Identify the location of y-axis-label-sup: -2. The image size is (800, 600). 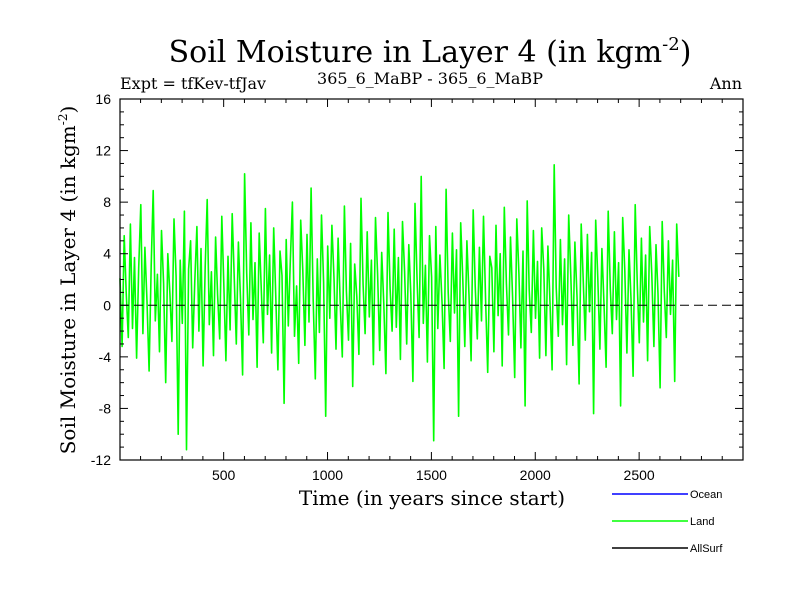
(63, 120).